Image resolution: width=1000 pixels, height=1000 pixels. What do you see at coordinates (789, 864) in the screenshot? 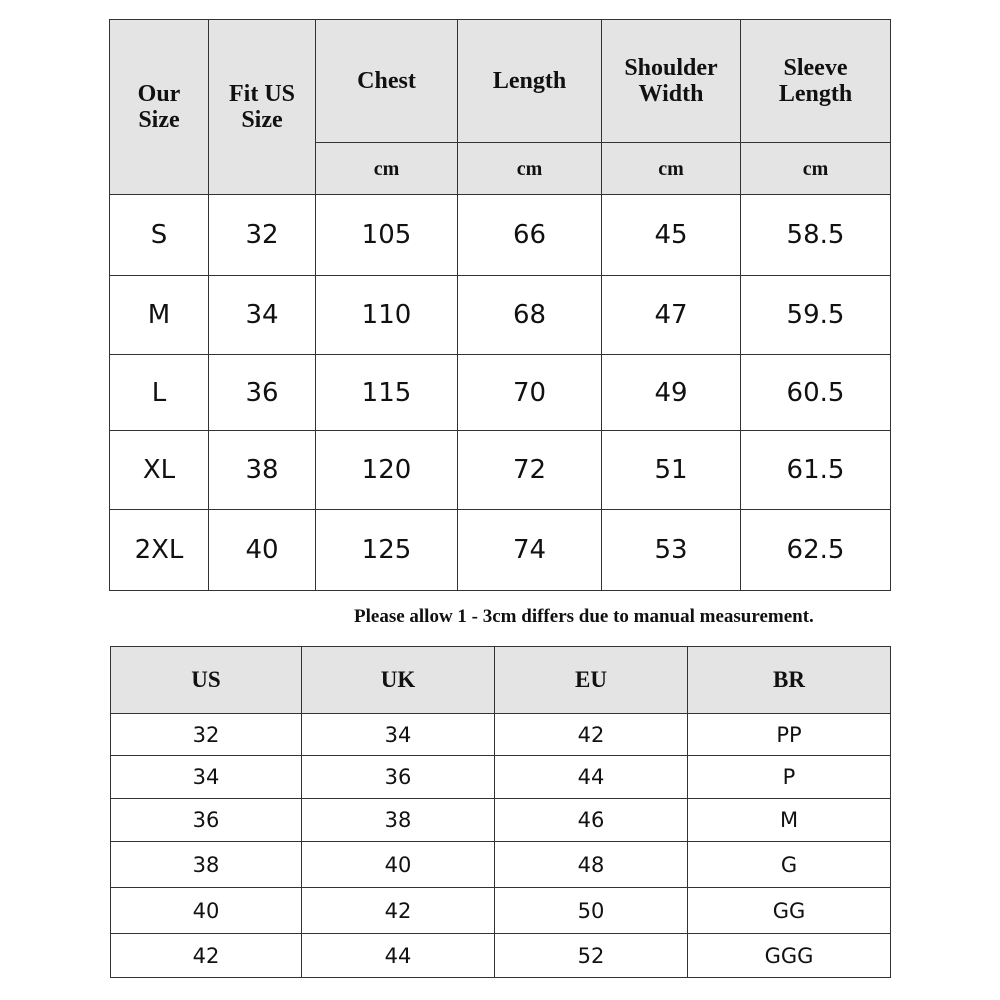
I see `table-cell: G` at bounding box center [789, 864].